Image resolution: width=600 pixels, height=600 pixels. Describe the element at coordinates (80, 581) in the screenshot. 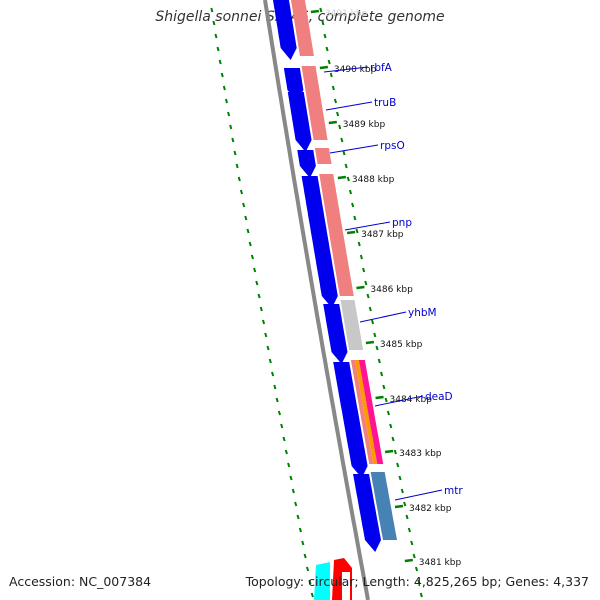

I see `accession-label: Accession: NC_007384` at that location.